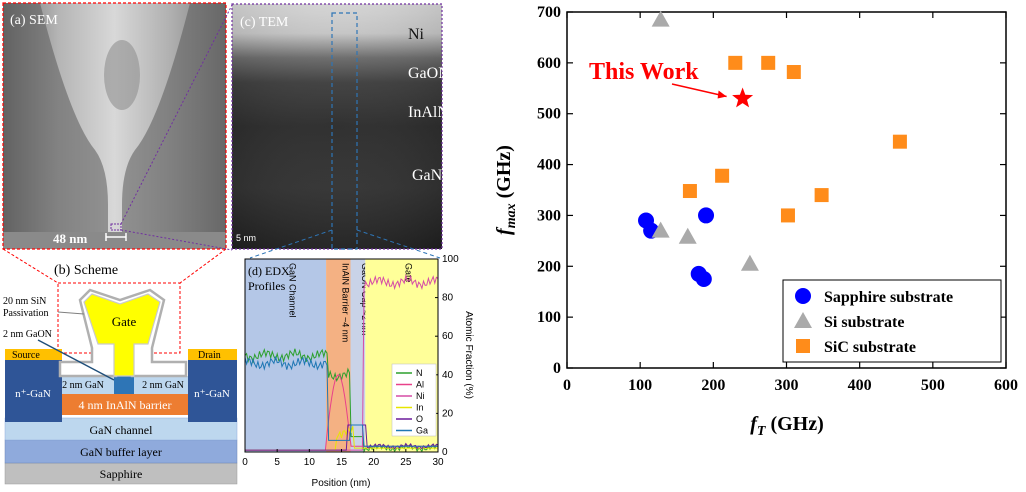 This screenshot has width=1026, height=492. I want to click on edx-region-label: InAlN Barrier ~4 nm, so click(345, 302).